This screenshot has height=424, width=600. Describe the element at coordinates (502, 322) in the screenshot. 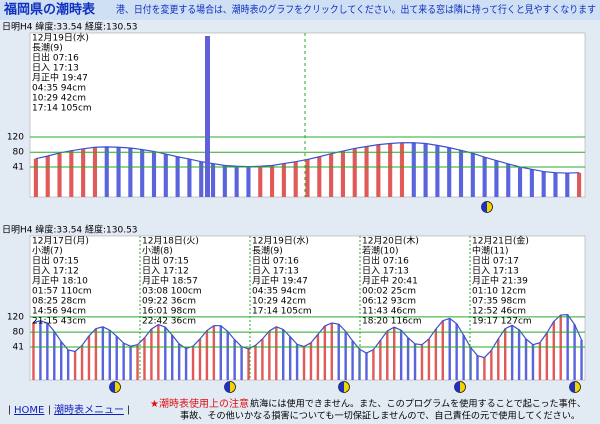

I see `day-info: 19:17 127cm` at that location.